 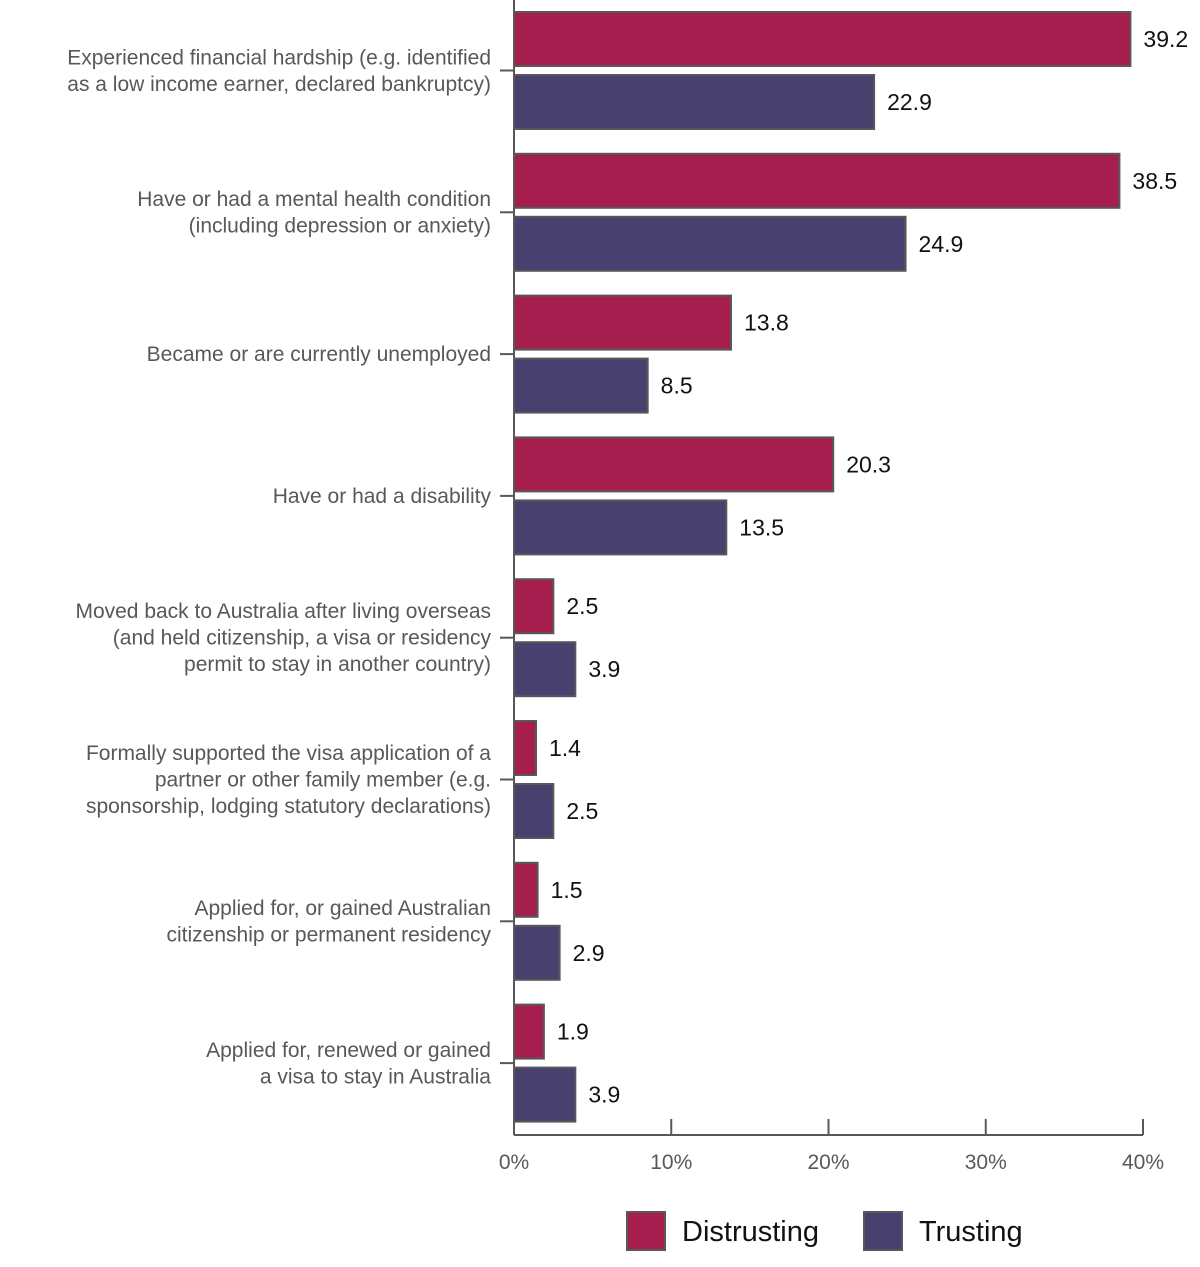 What do you see at coordinates (314, 199) in the screenshot?
I see `category-label: Have or had a mental health condition` at bounding box center [314, 199].